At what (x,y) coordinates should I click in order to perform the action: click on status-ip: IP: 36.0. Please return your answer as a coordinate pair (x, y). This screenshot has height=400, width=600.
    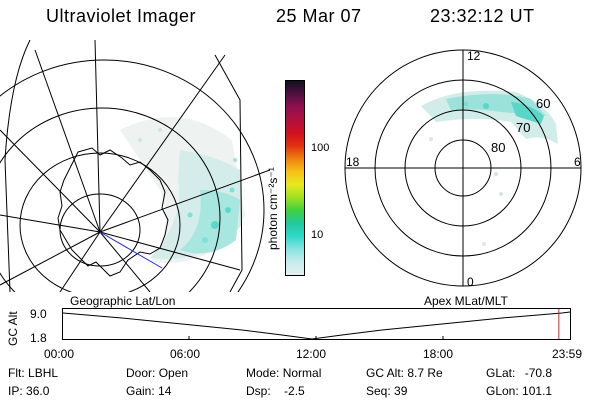
    Looking at the image, I should click on (28, 391).